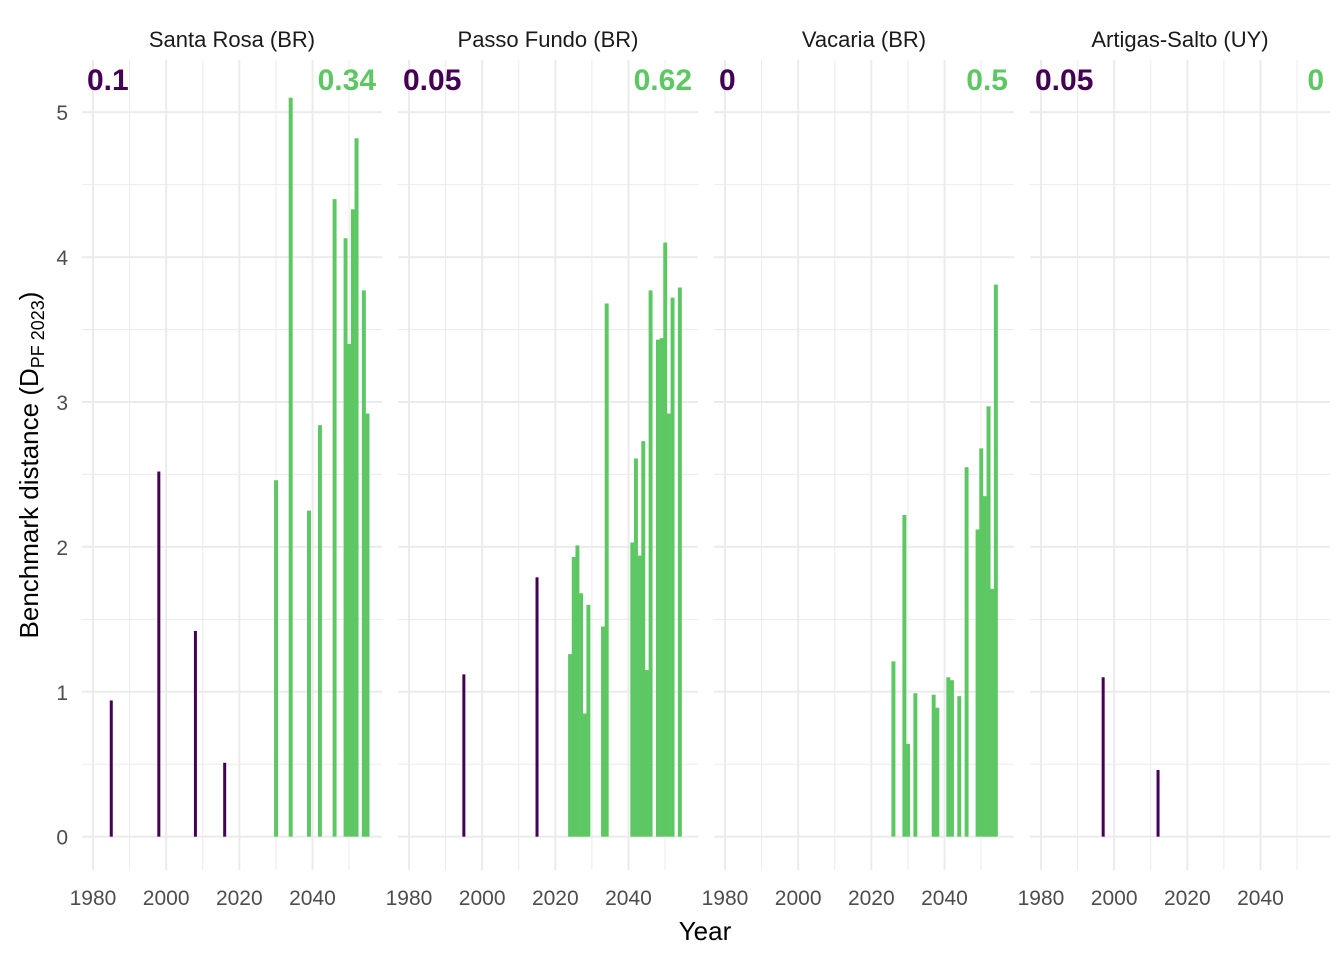  I want to click on facet-title: Passo Fundo (BR), so click(548, 39).